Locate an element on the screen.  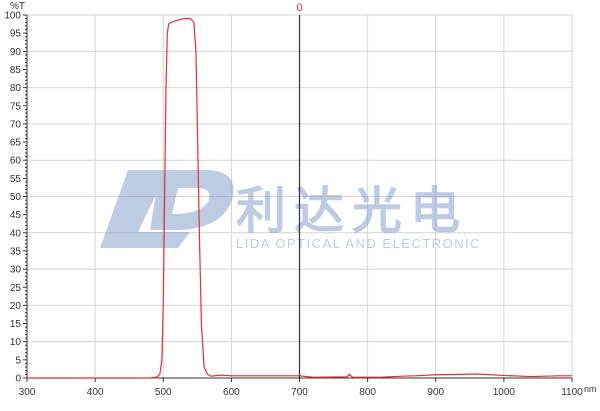
y-tick-label: 50 is located at coordinates (16, 197).